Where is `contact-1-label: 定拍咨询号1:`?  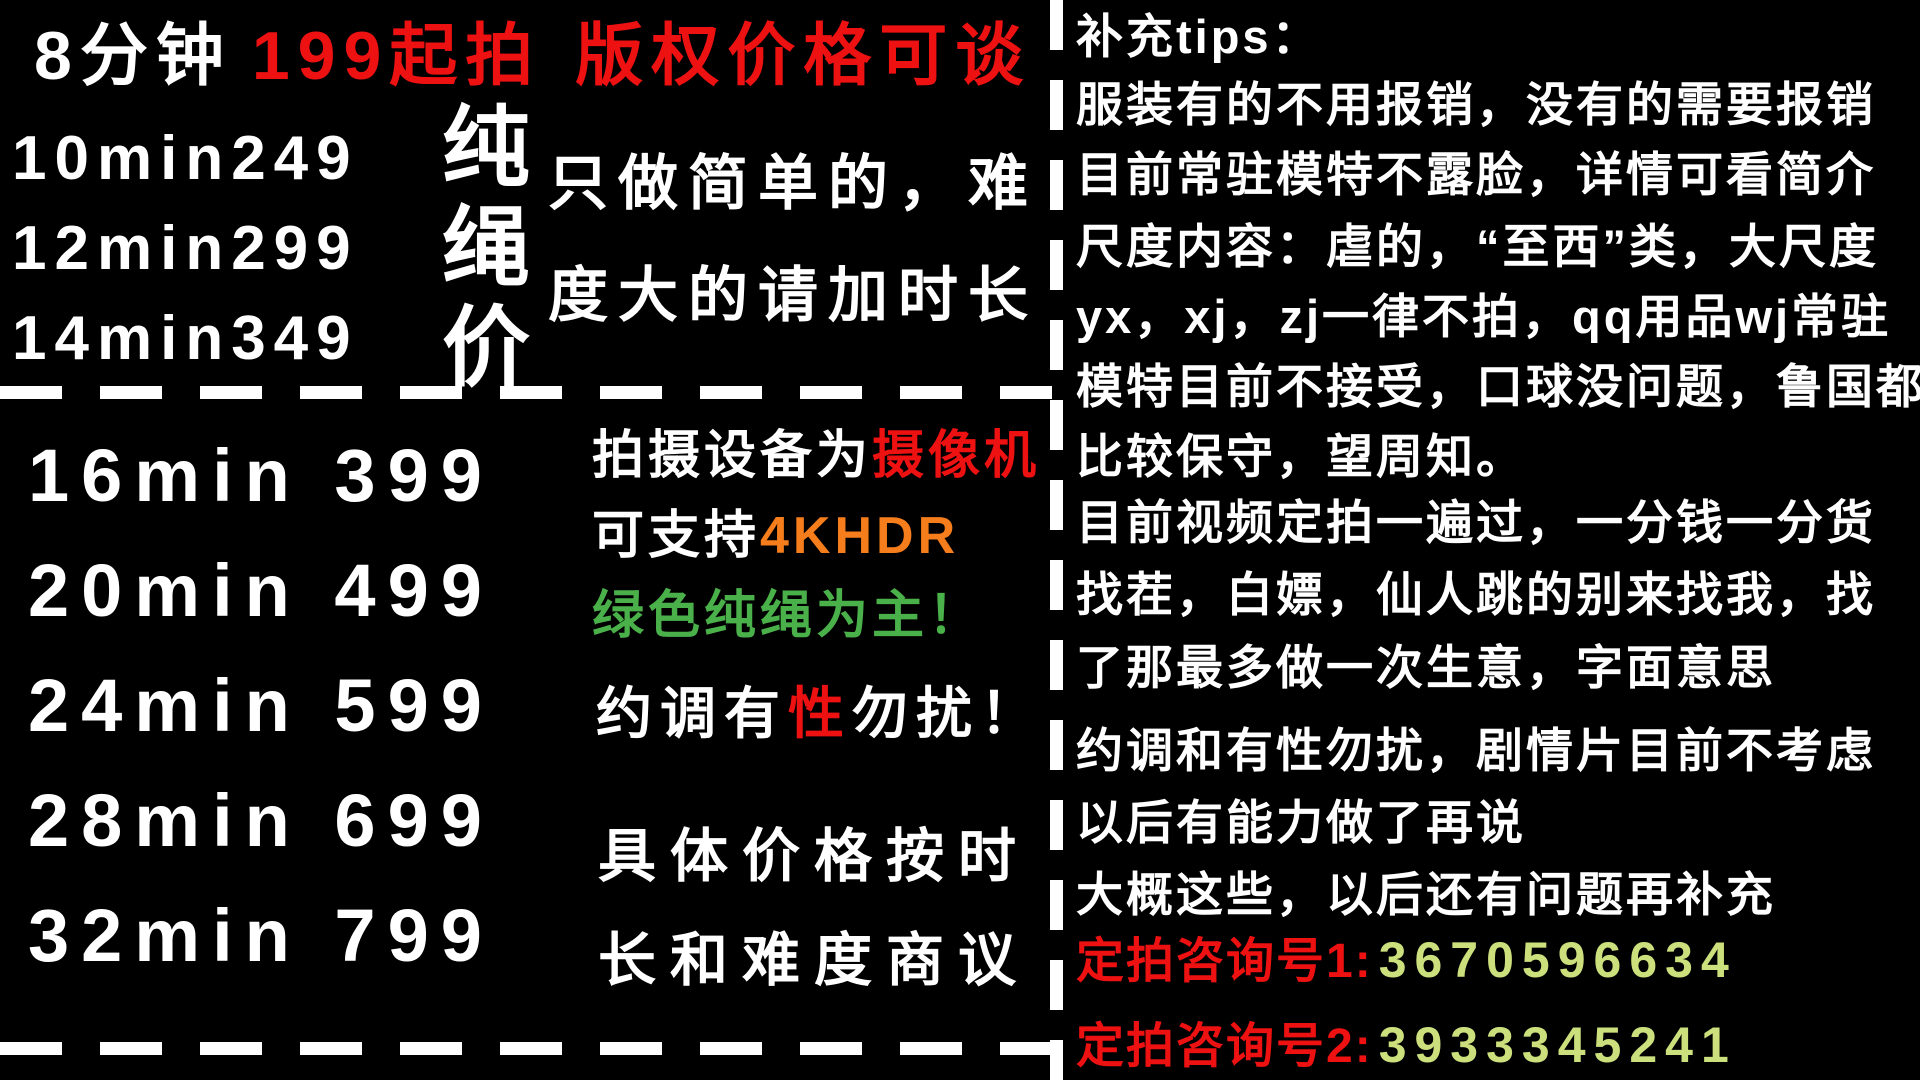
contact-1-label: 定拍咨询号1: is located at coordinates (1224, 961).